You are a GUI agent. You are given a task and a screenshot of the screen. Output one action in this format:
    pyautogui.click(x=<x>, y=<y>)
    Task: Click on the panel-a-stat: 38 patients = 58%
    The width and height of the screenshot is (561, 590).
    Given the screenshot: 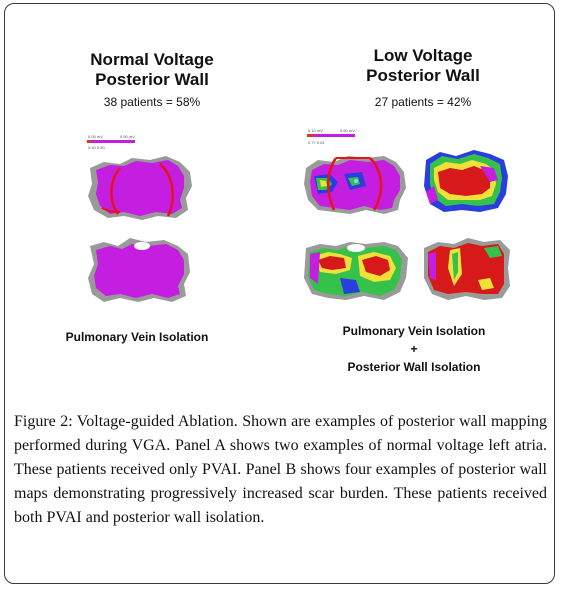 What is the action you would take?
    pyautogui.click(x=152, y=102)
    